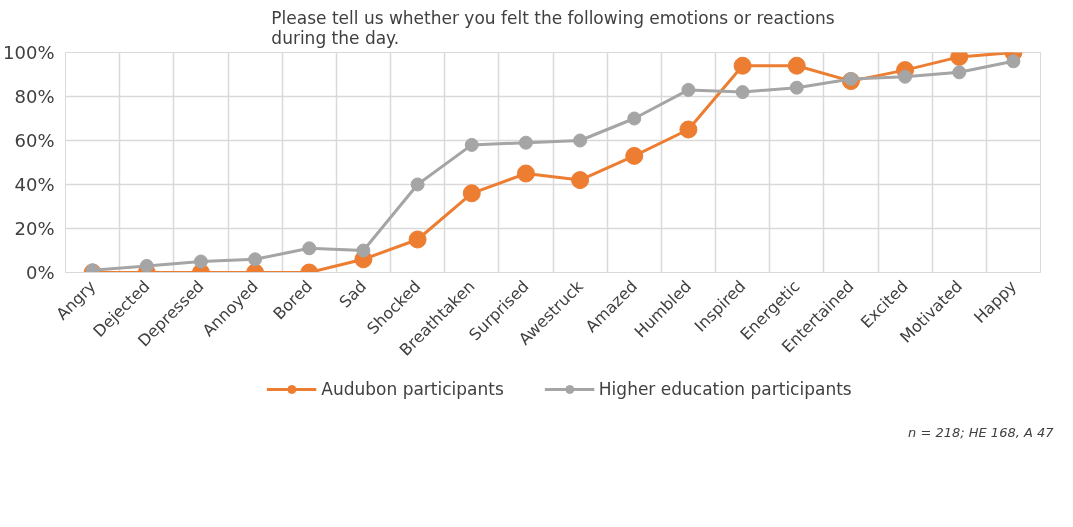  I want to click on y-tick-label: 40%, so click(34, 184).